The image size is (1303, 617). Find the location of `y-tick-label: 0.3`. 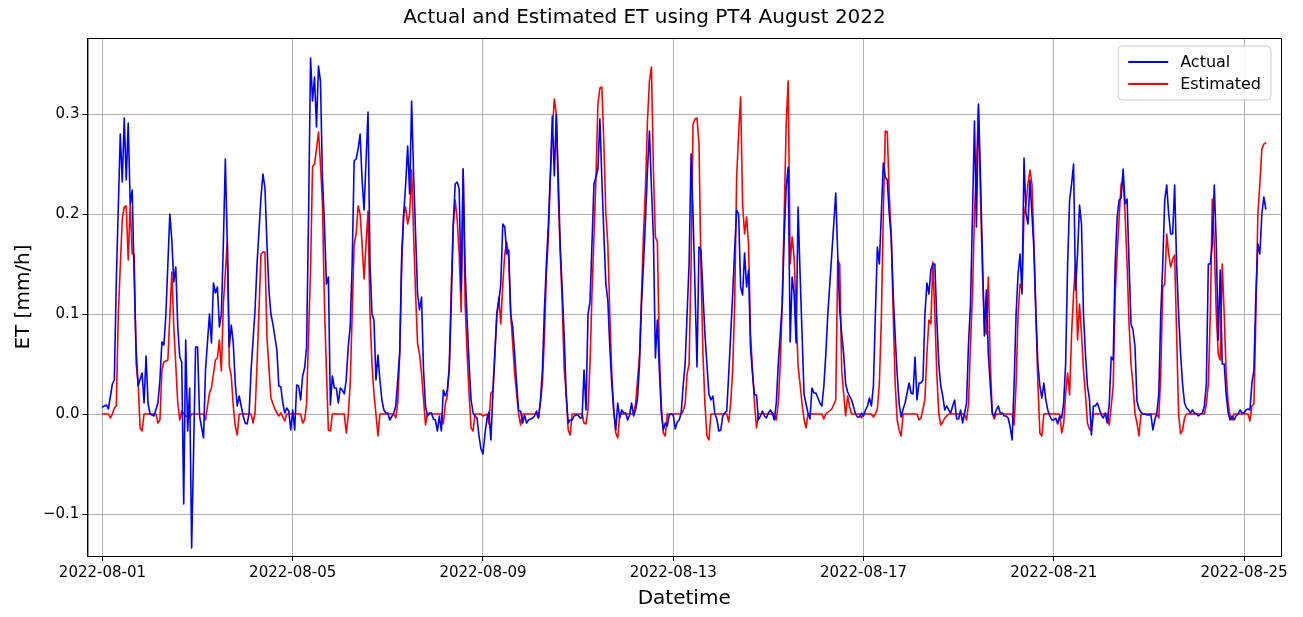

y-tick-label: 0.3 is located at coordinates (67, 112).